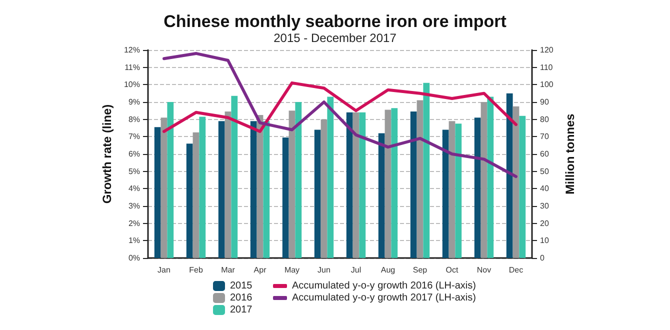 This screenshot has width=670, height=330. I want to click on legend-label: Accumulated y-o-y growth 2016 (LH-axis), so click(384, 286).